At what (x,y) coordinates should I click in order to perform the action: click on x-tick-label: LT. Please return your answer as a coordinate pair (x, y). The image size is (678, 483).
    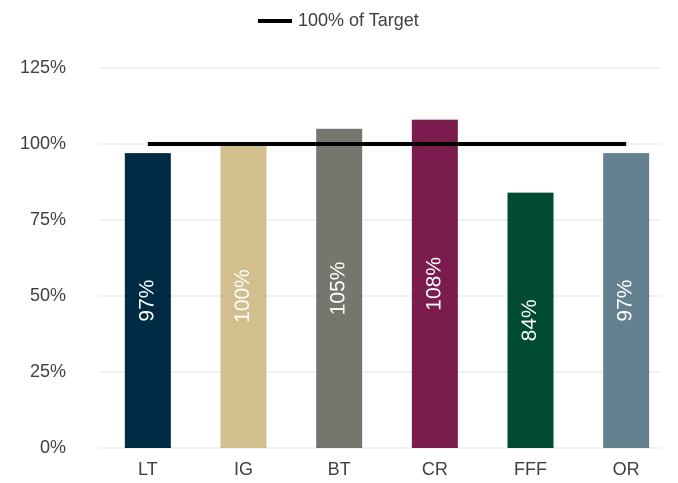
    Looking at the image, I should click on (148, 469).